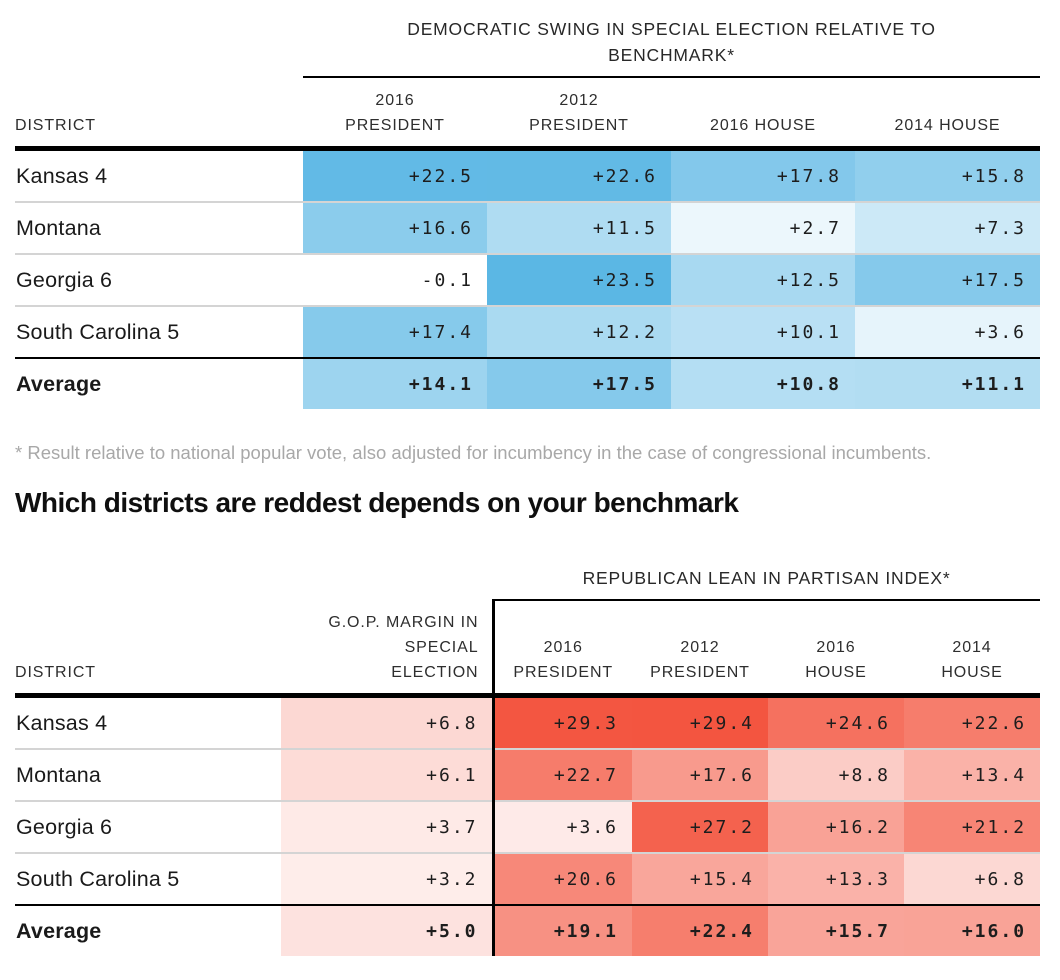 The width and height of the screenshot is (1060, 980). I want to click on value-cell: +22.7, so click(561, 774).